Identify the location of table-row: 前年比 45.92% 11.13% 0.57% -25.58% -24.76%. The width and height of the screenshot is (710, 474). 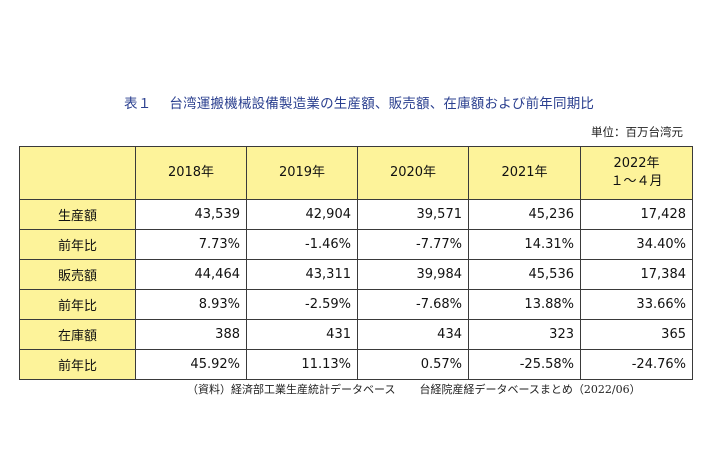
(356, 364).